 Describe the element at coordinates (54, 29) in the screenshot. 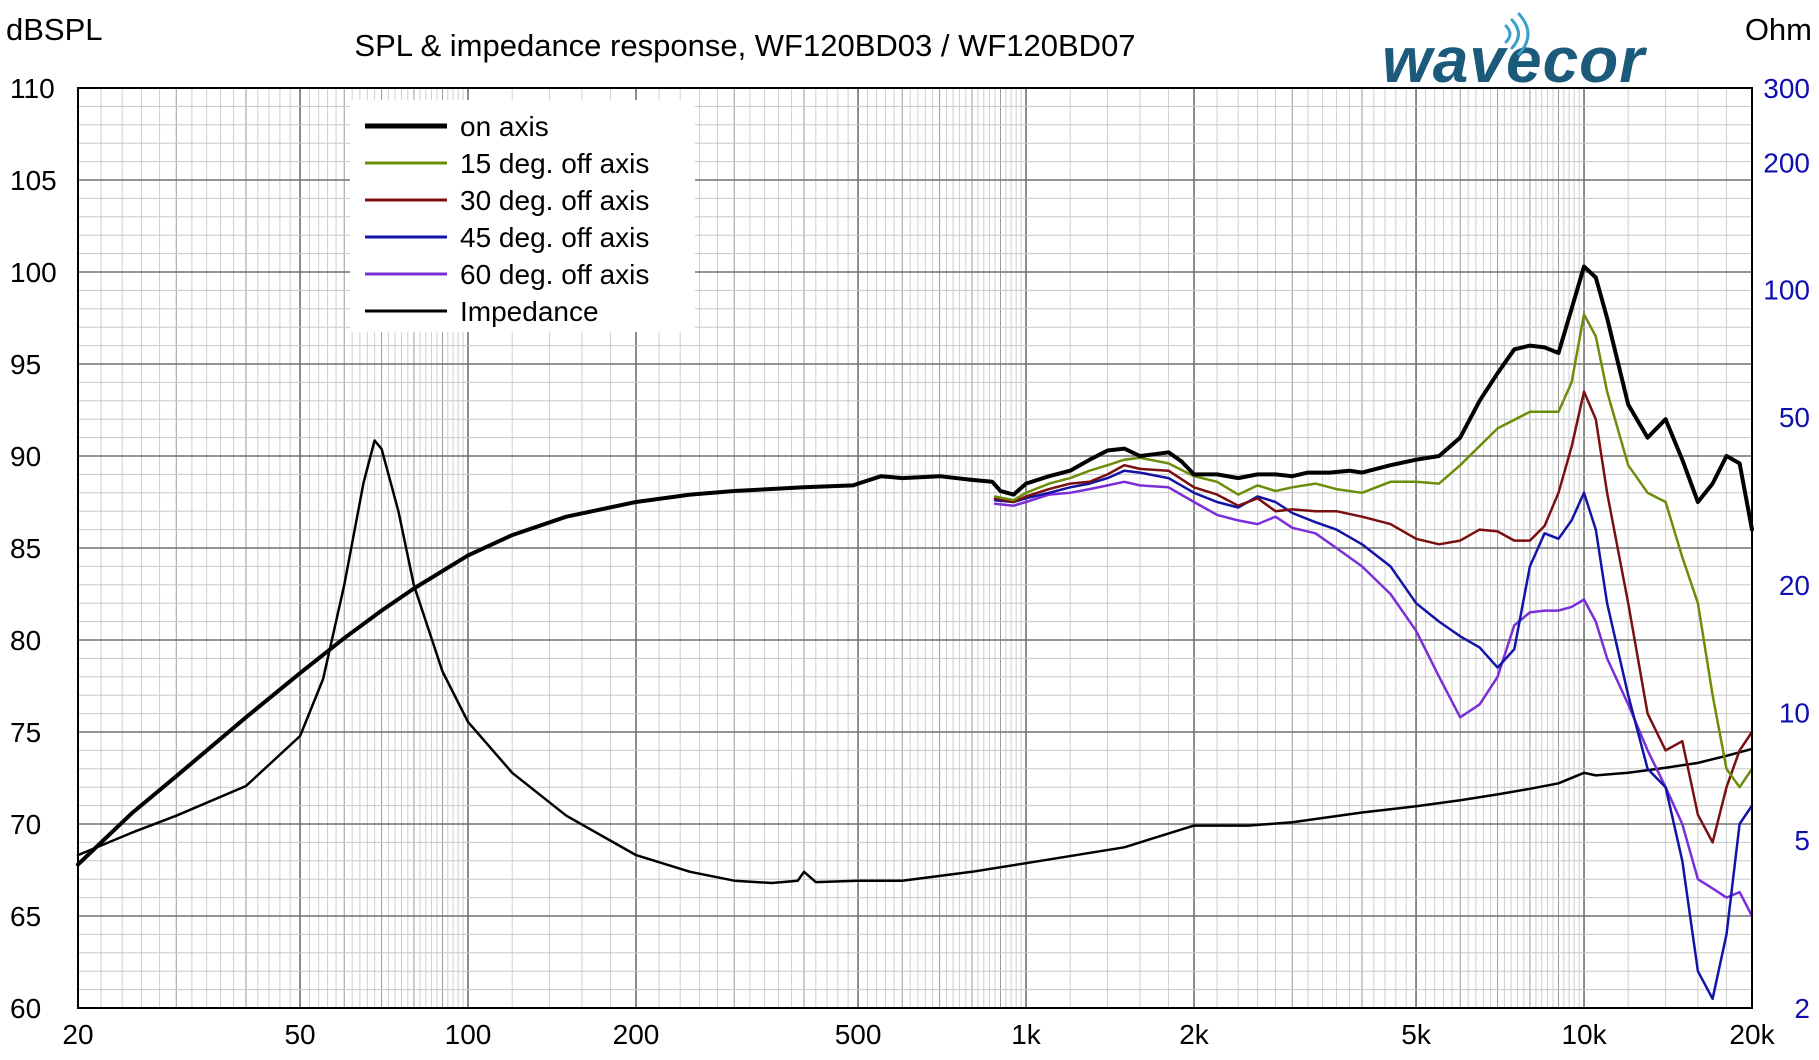

I see `left-axis-label: dBSPL` at that location.